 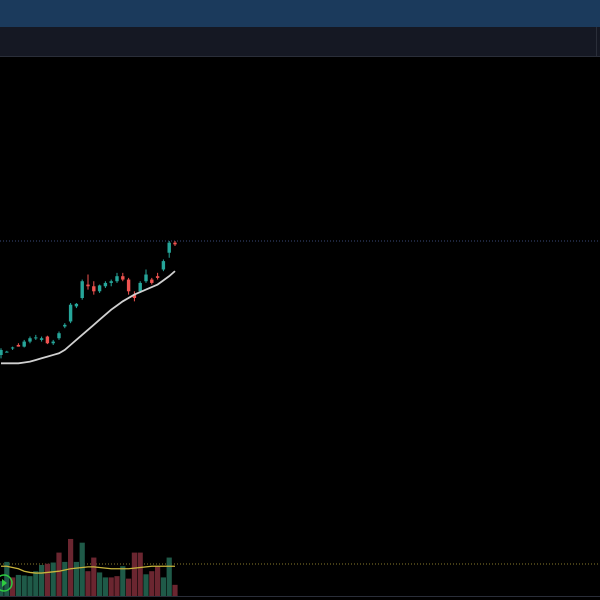 I want to click on candlestick-series, so click(x=88, y=300).